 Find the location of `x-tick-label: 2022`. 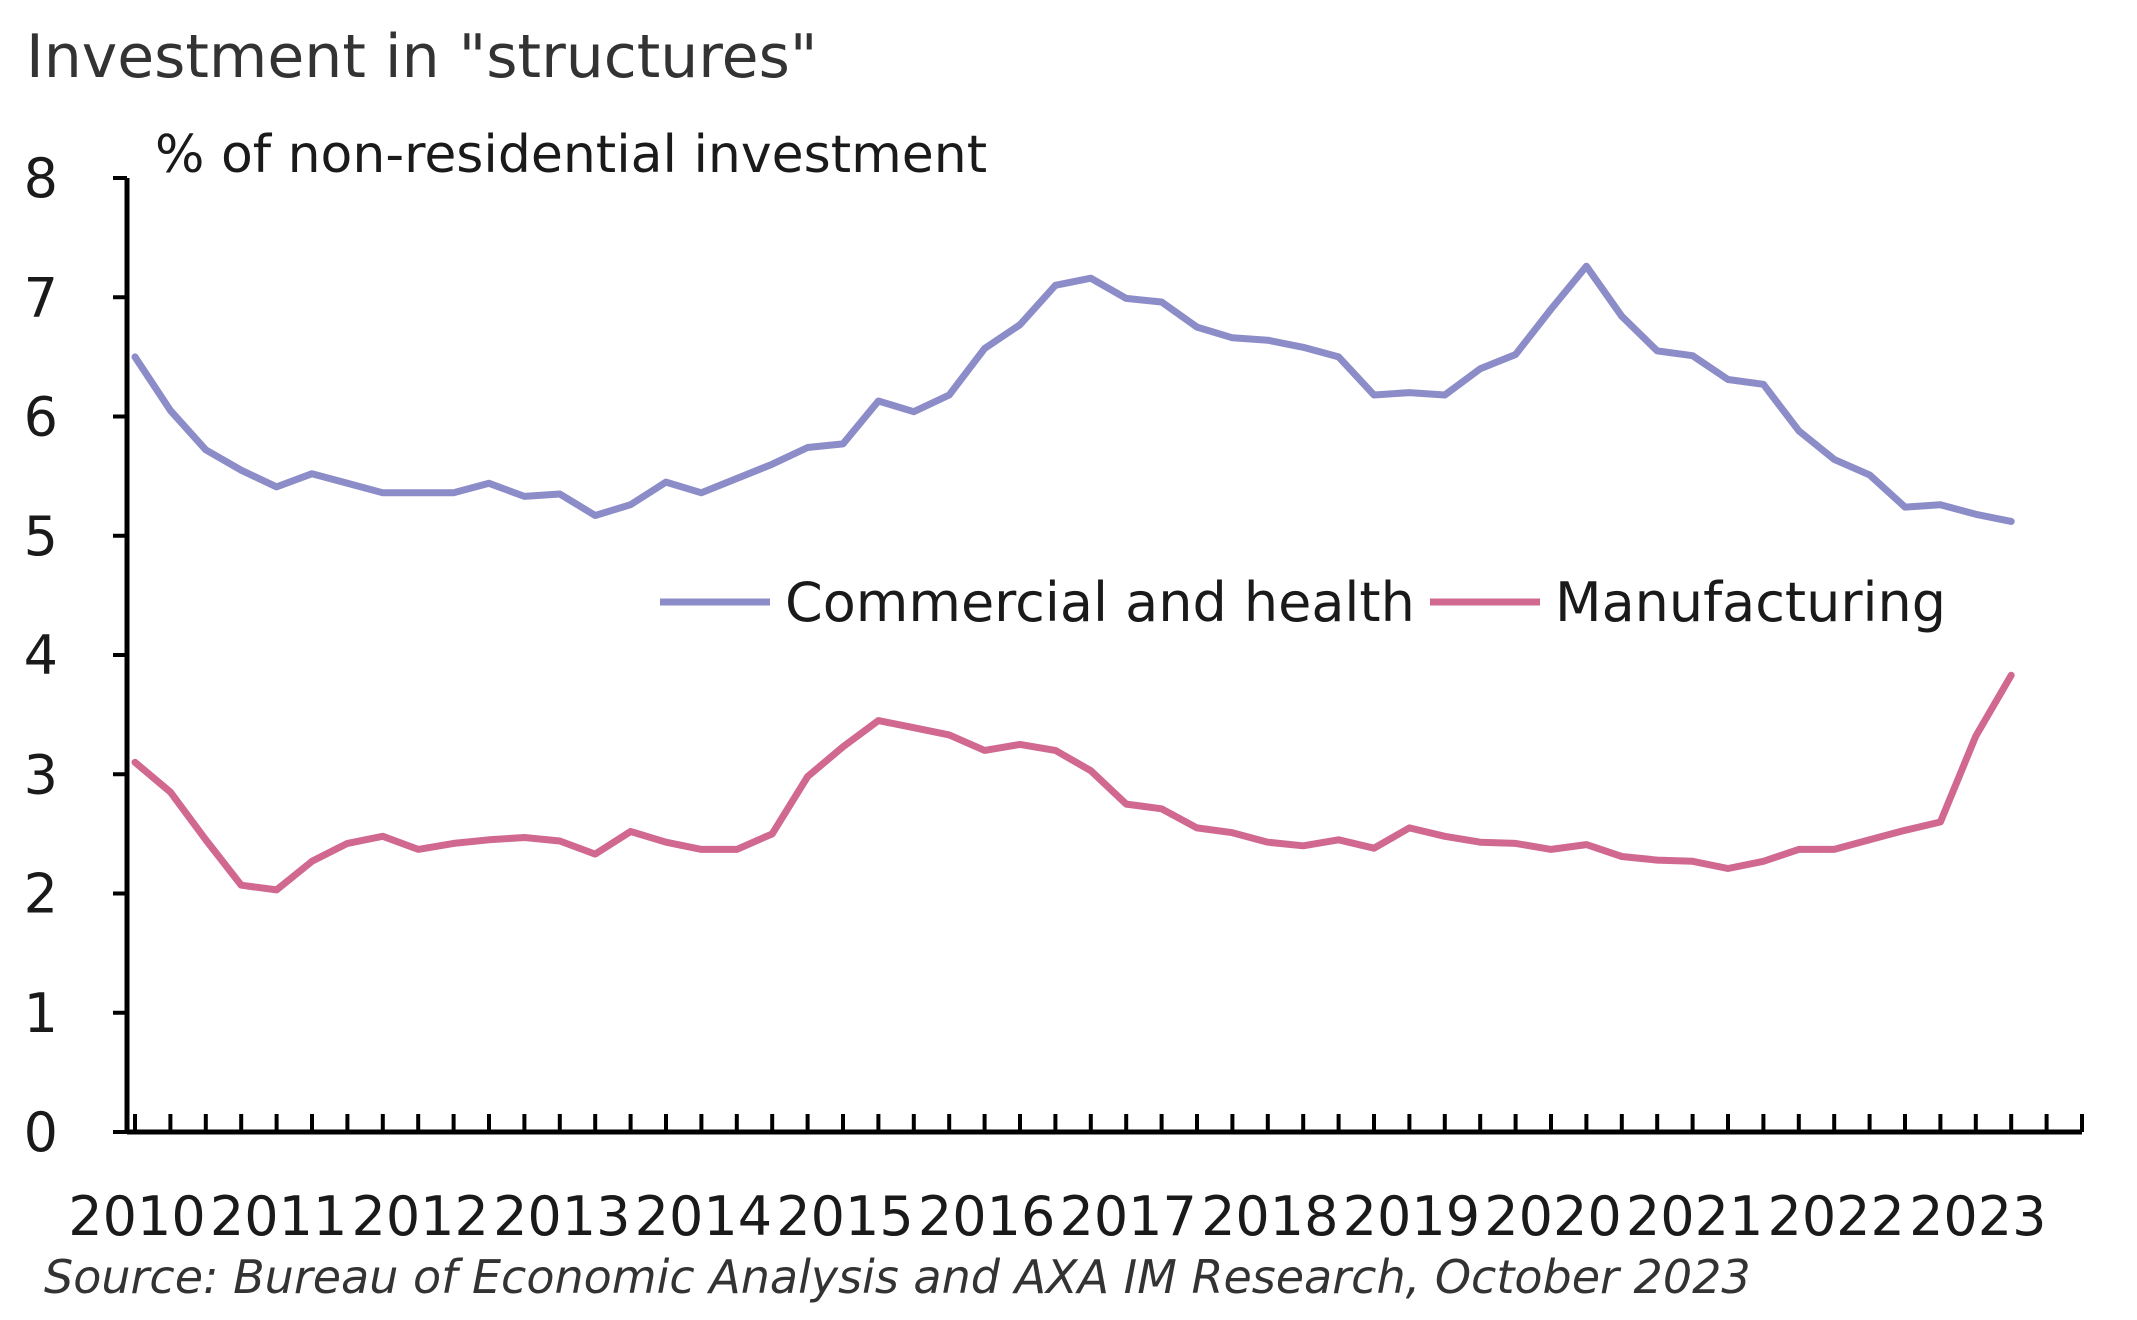

x-tick-label: 2022 is located at coordinates (1835, 1216).